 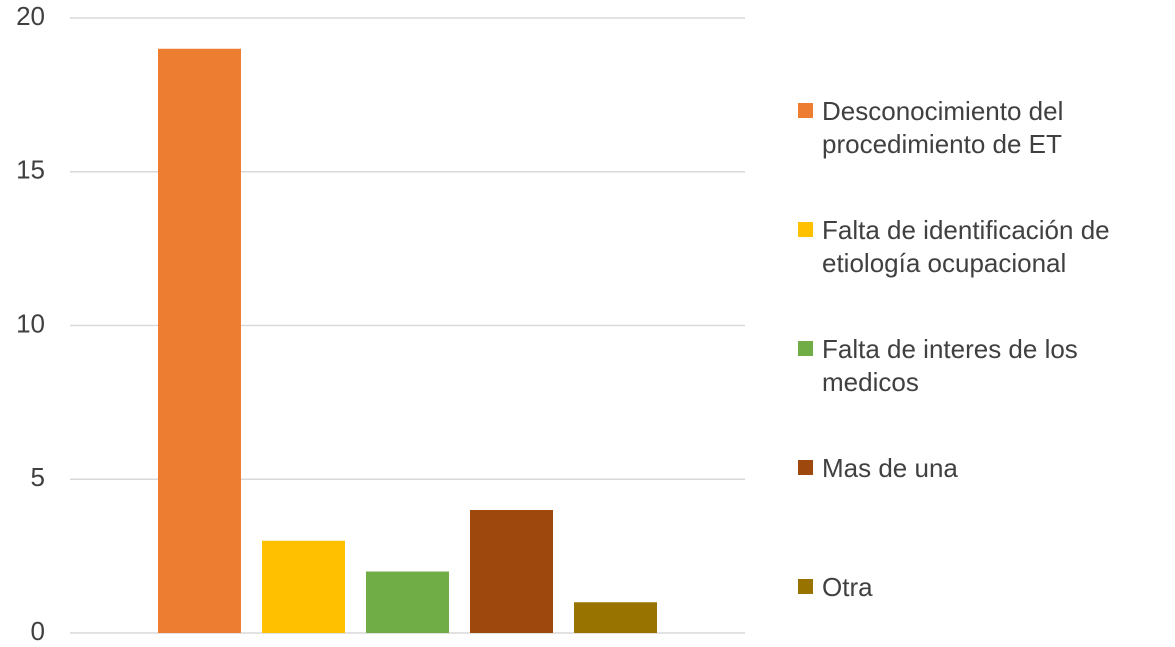 What do you see at coordinates (30, 170) in the screenshot?
I see `y-tick-label: 15` at bounding box center [30, 170].